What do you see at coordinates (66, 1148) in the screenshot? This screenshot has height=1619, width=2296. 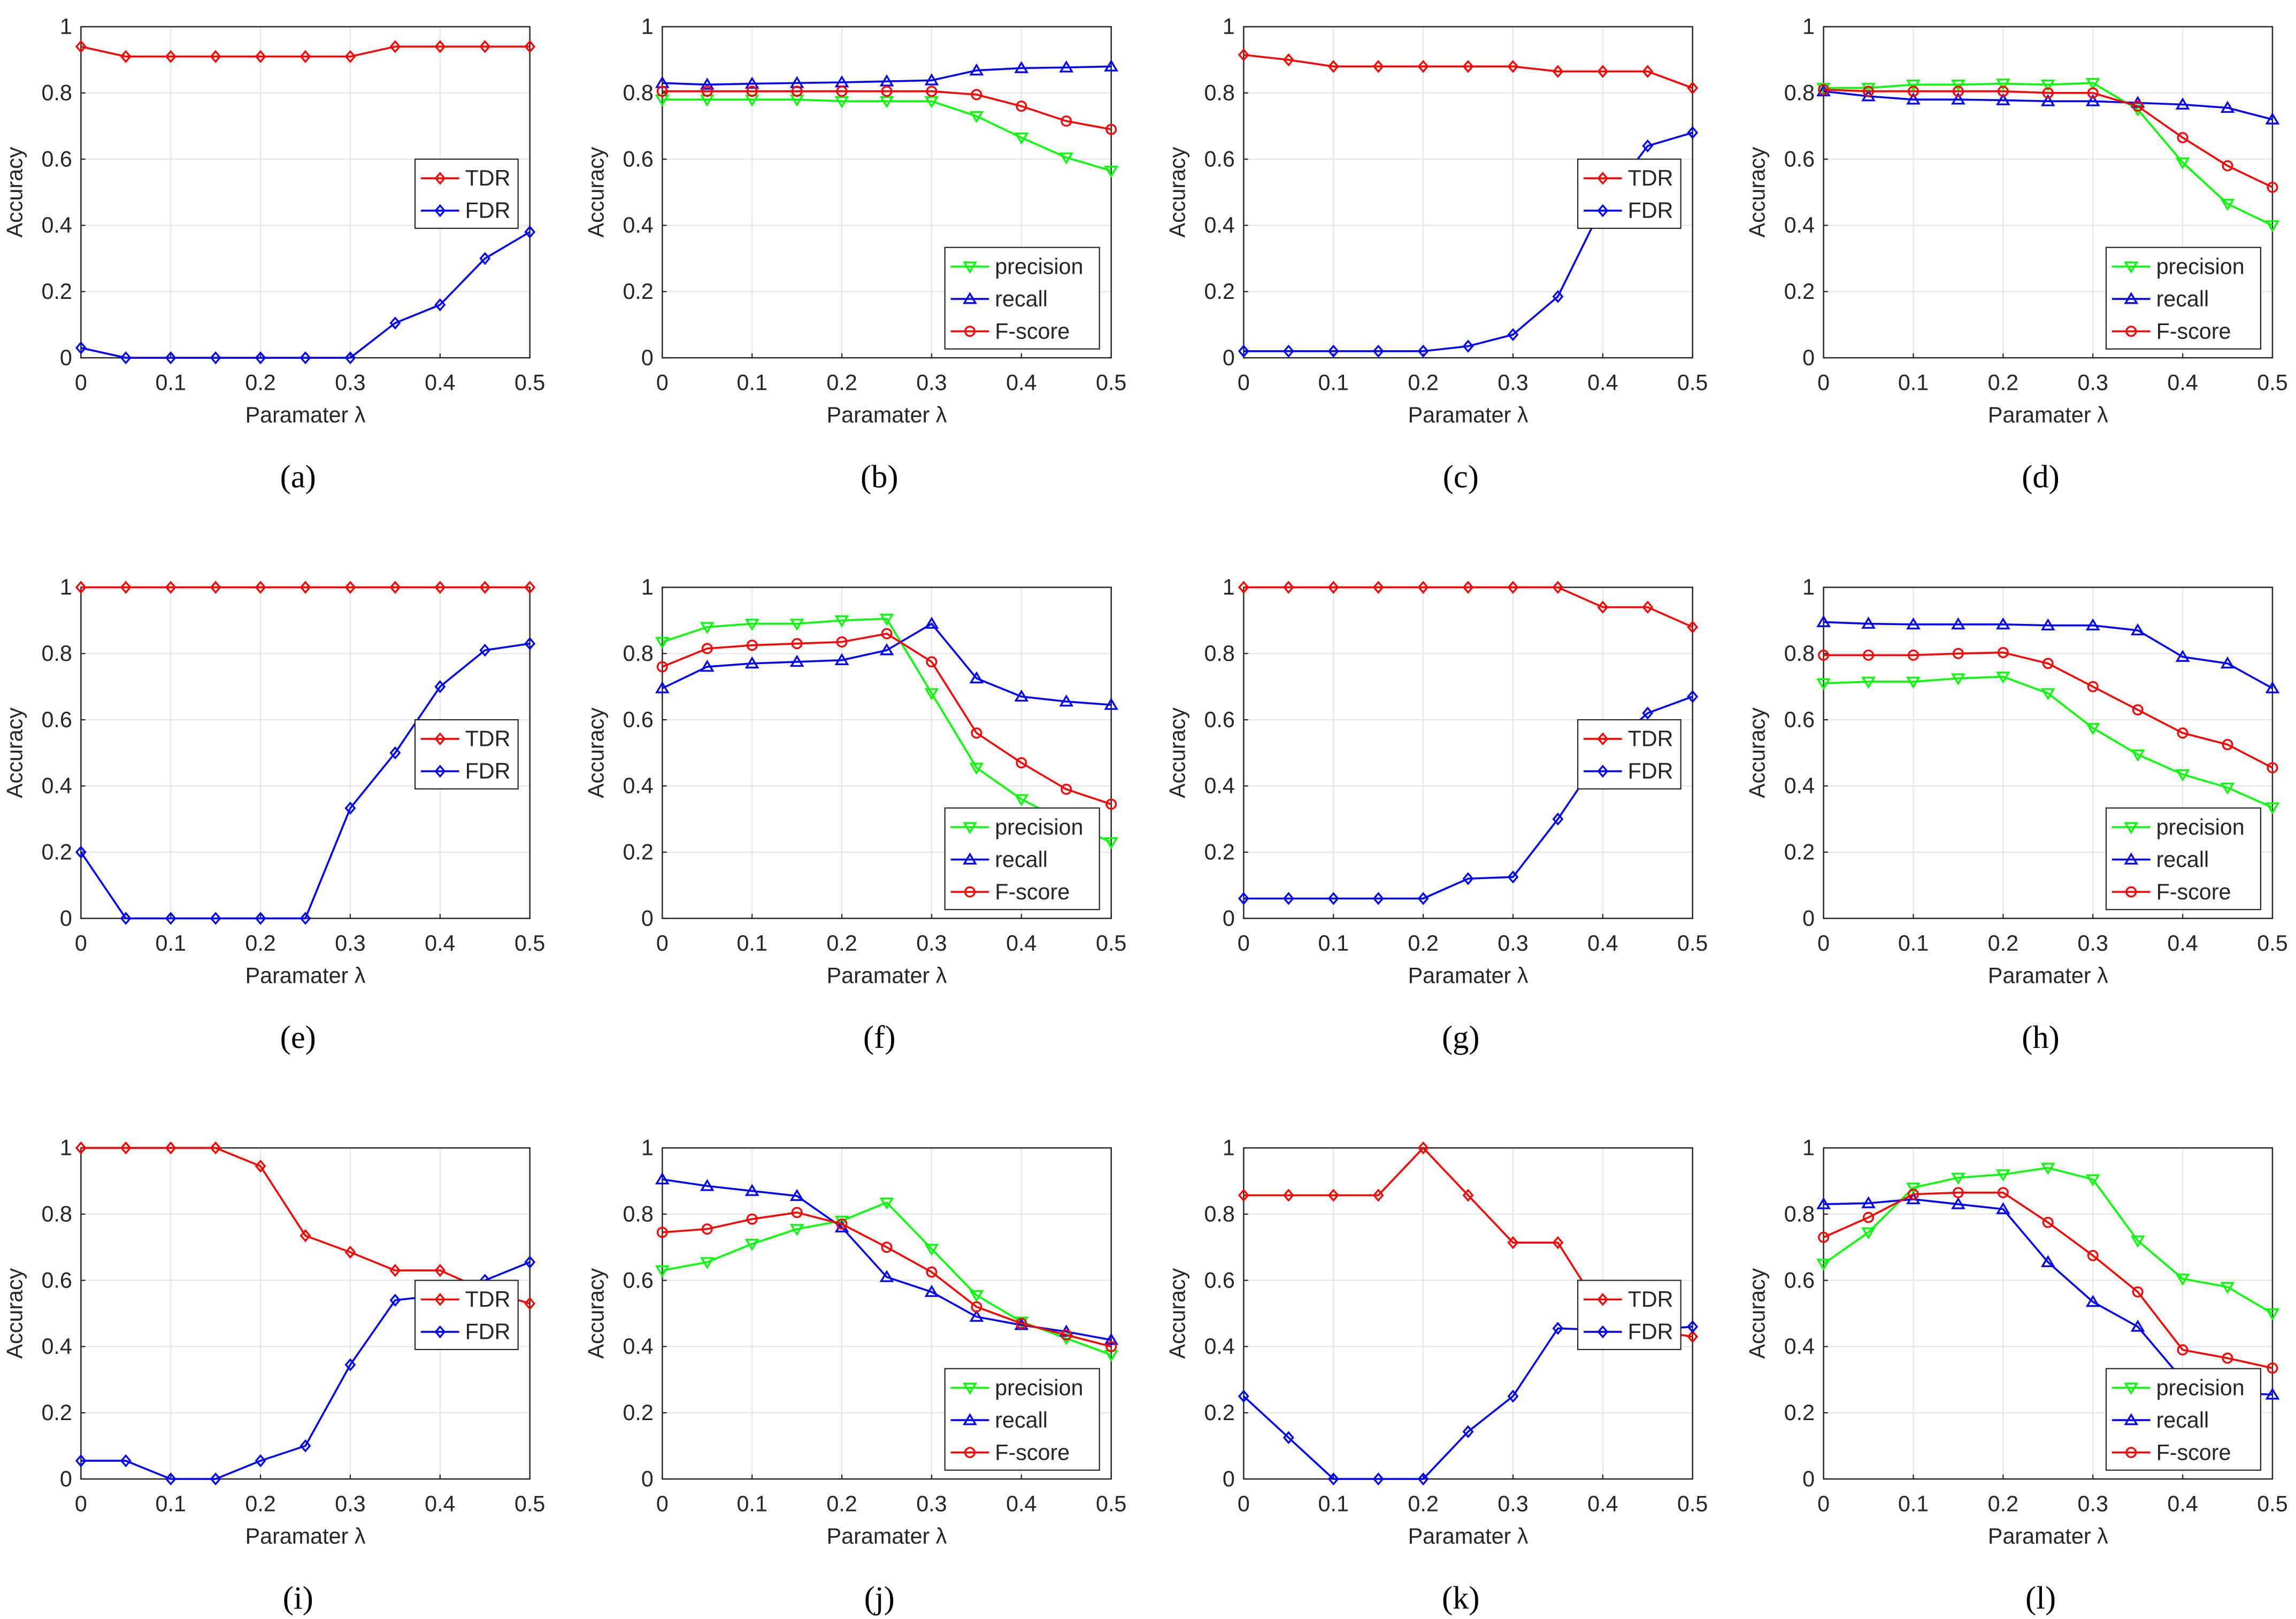 I see `y-tick-label: 1` at bounding box center [66, 1148].